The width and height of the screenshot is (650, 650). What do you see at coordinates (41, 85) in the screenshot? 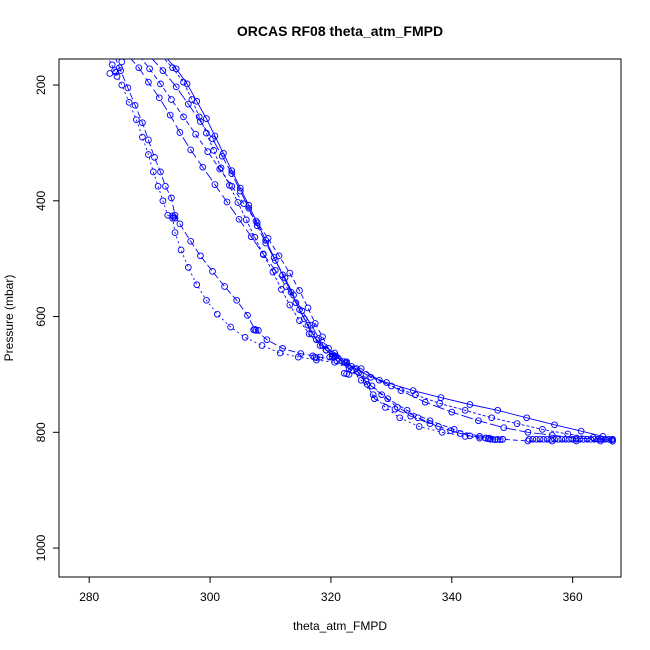
I see `y-tick-label-0: 200` at bounding box center [41, 85].